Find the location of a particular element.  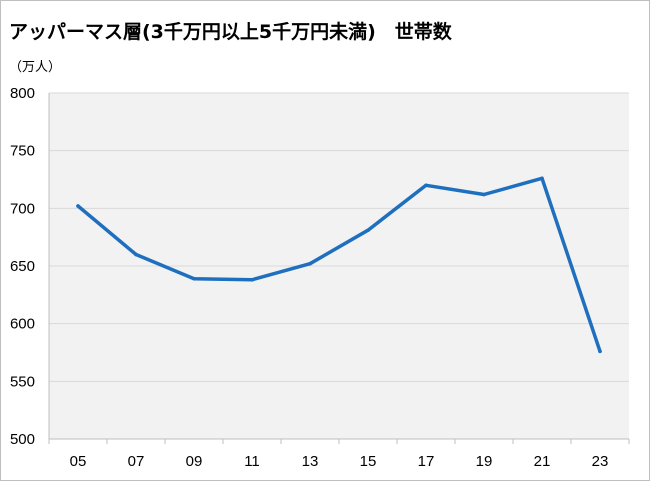

y-tick-label: 800 is located at coordinates (22, 93).